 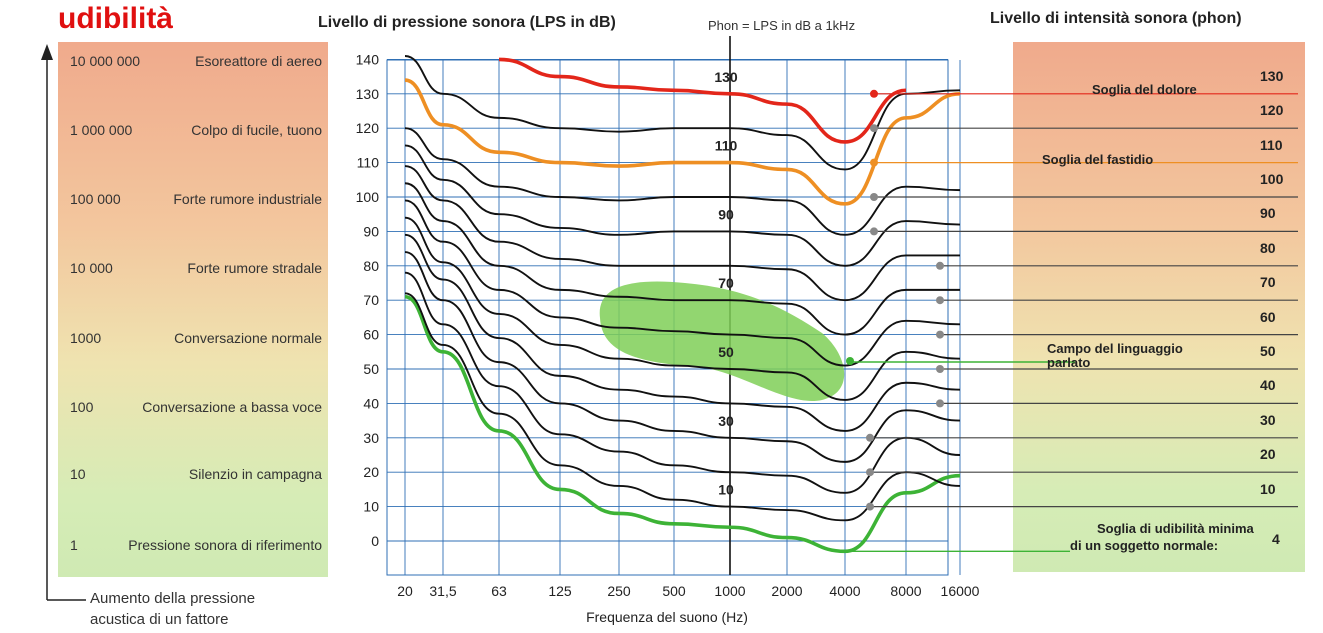 I want to click on loudness-curve-50-phon, so click(x=682, y=308).